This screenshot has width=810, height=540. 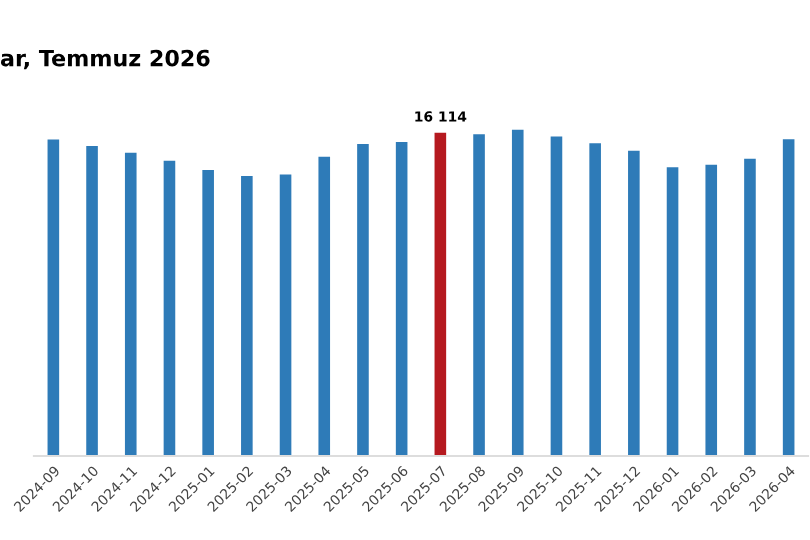 I want to click on chart-title: ar, Temmuz 2026, so click(x=105, y=59).